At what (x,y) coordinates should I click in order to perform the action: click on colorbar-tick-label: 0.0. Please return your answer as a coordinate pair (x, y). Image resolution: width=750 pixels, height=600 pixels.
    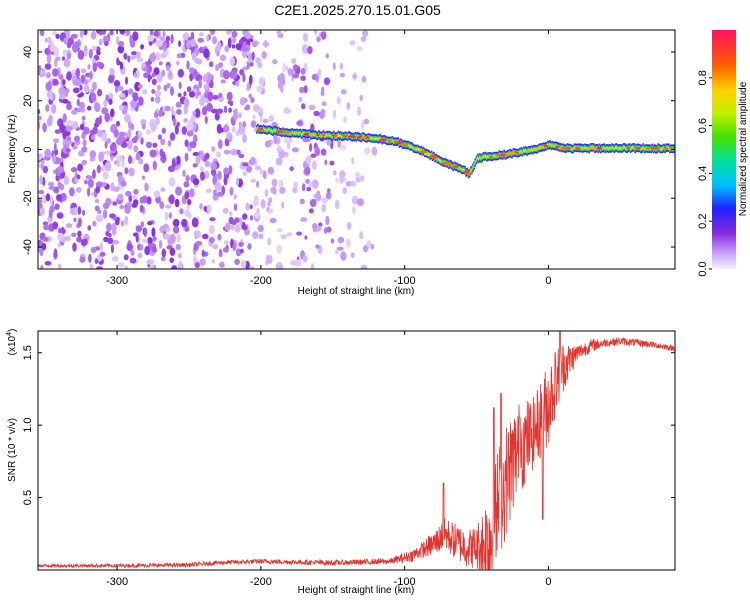
    Looking at the image, I should click on (703, 268).